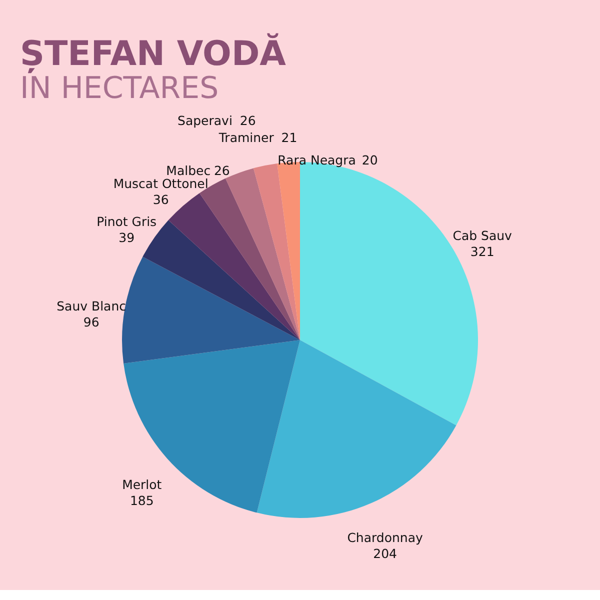 The image size is (600, 600). Describe the element at coordinates (370, 160) in the screenshot. I see `data-label: 20` at that location.